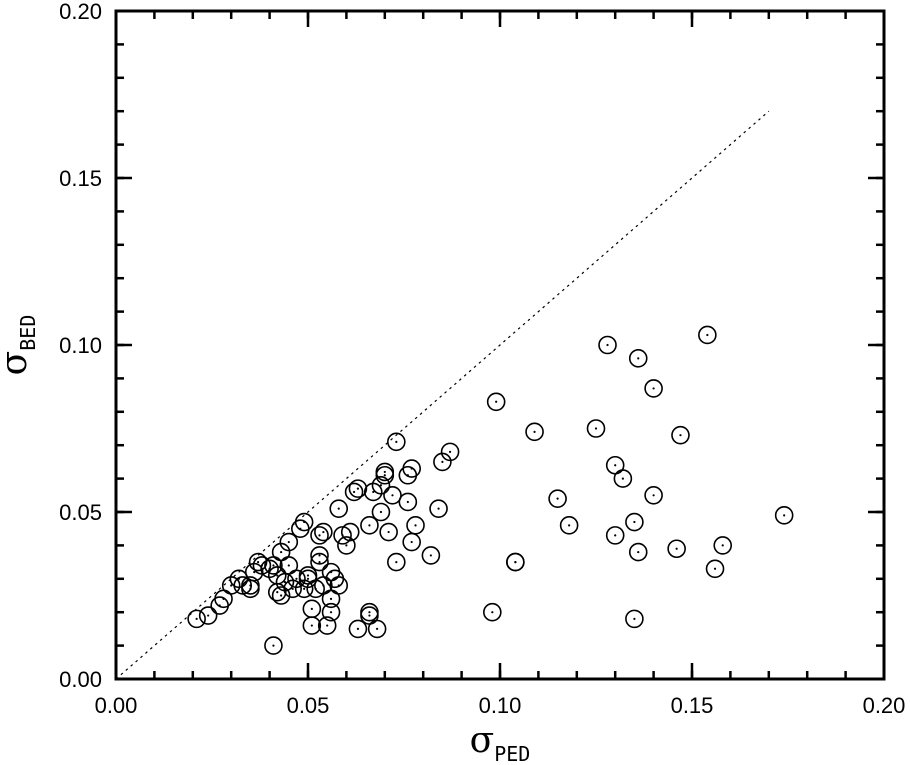  I want to click on y-tick-labels: 0.00 0.05 0.10 0.15 0.20, so click(80, 346).